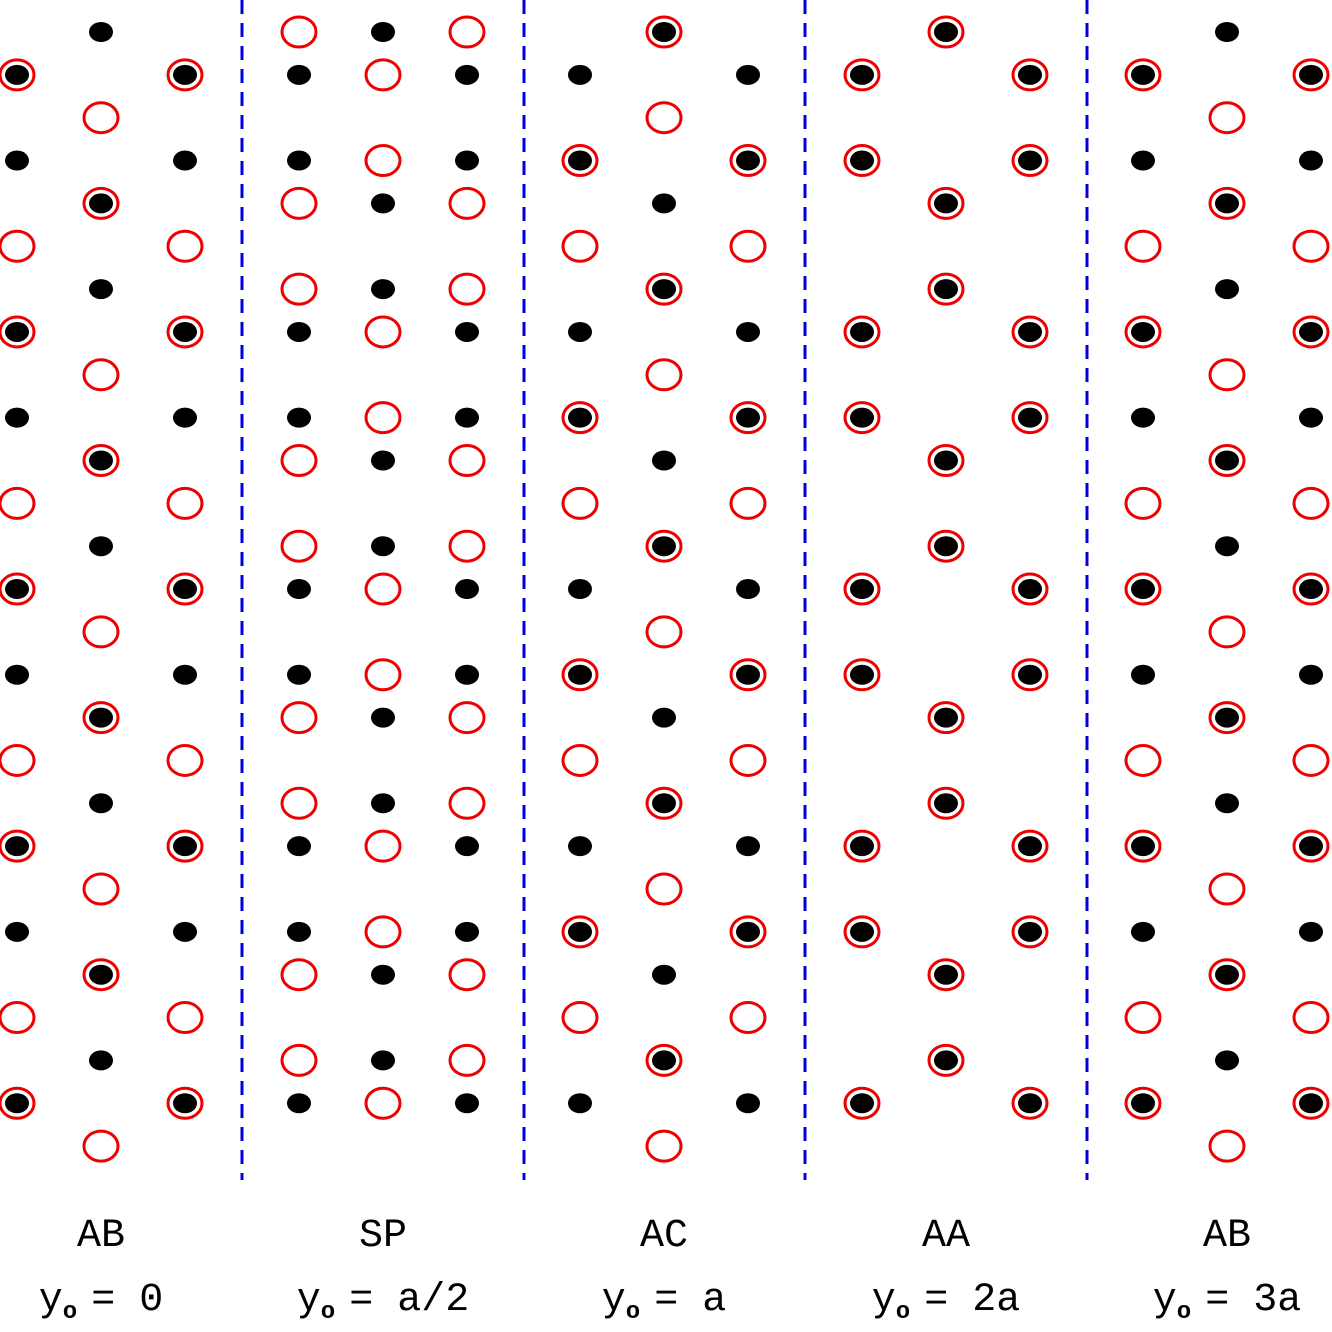 The image size is (1332, 1332). I want to click on panel-atoms, so click(664, 589).